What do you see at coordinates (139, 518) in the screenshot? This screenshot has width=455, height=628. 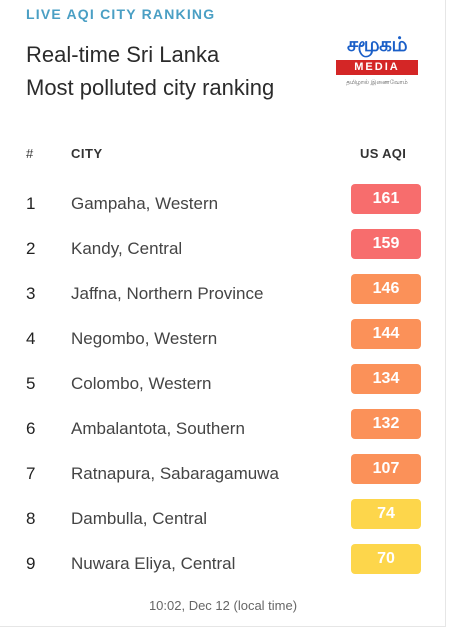 I see `row-city-name: Dambulla, Central` at bounding box center [139, 518].